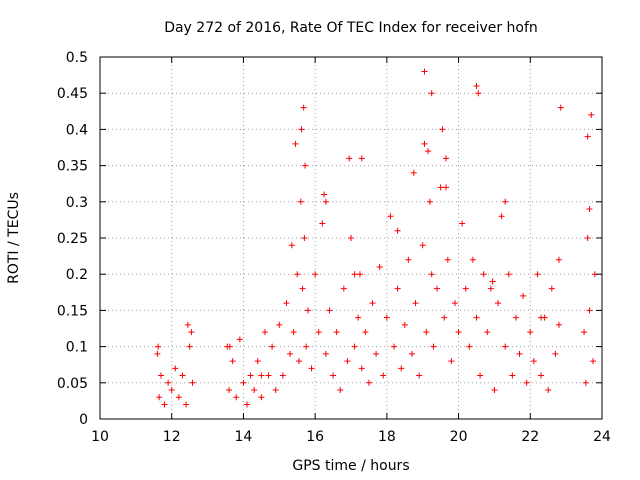  I want to click on y-tick-label: 0.45, so click(72, 94).